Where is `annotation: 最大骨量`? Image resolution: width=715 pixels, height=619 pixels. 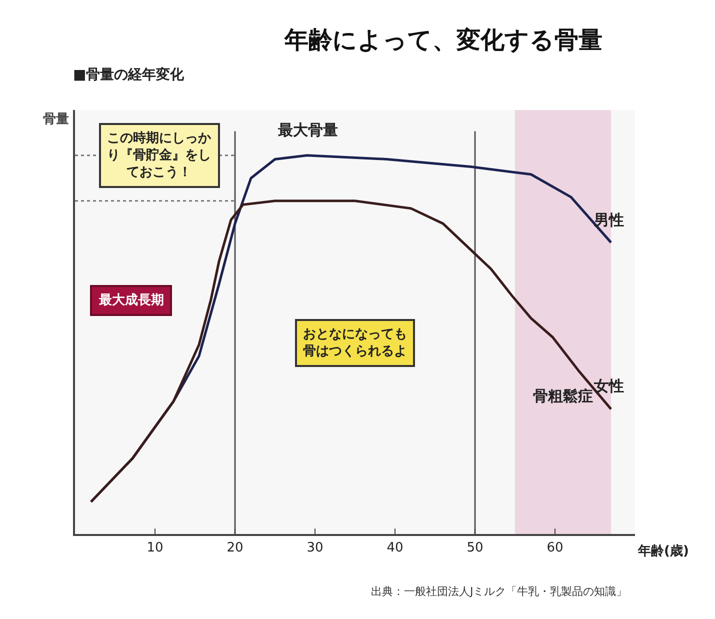 annotation: 最大骨量 is located at coordinates (307, 130).